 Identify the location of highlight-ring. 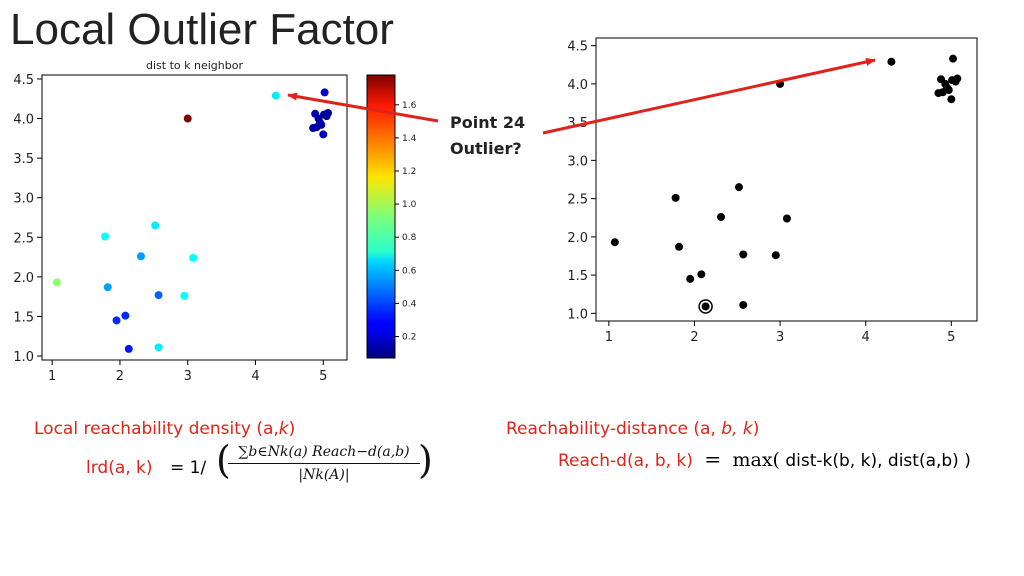
(705, 306).